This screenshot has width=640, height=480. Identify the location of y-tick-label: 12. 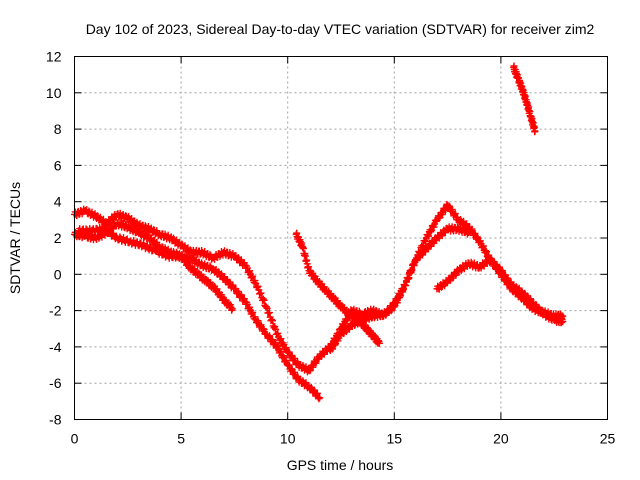
(54, 57).